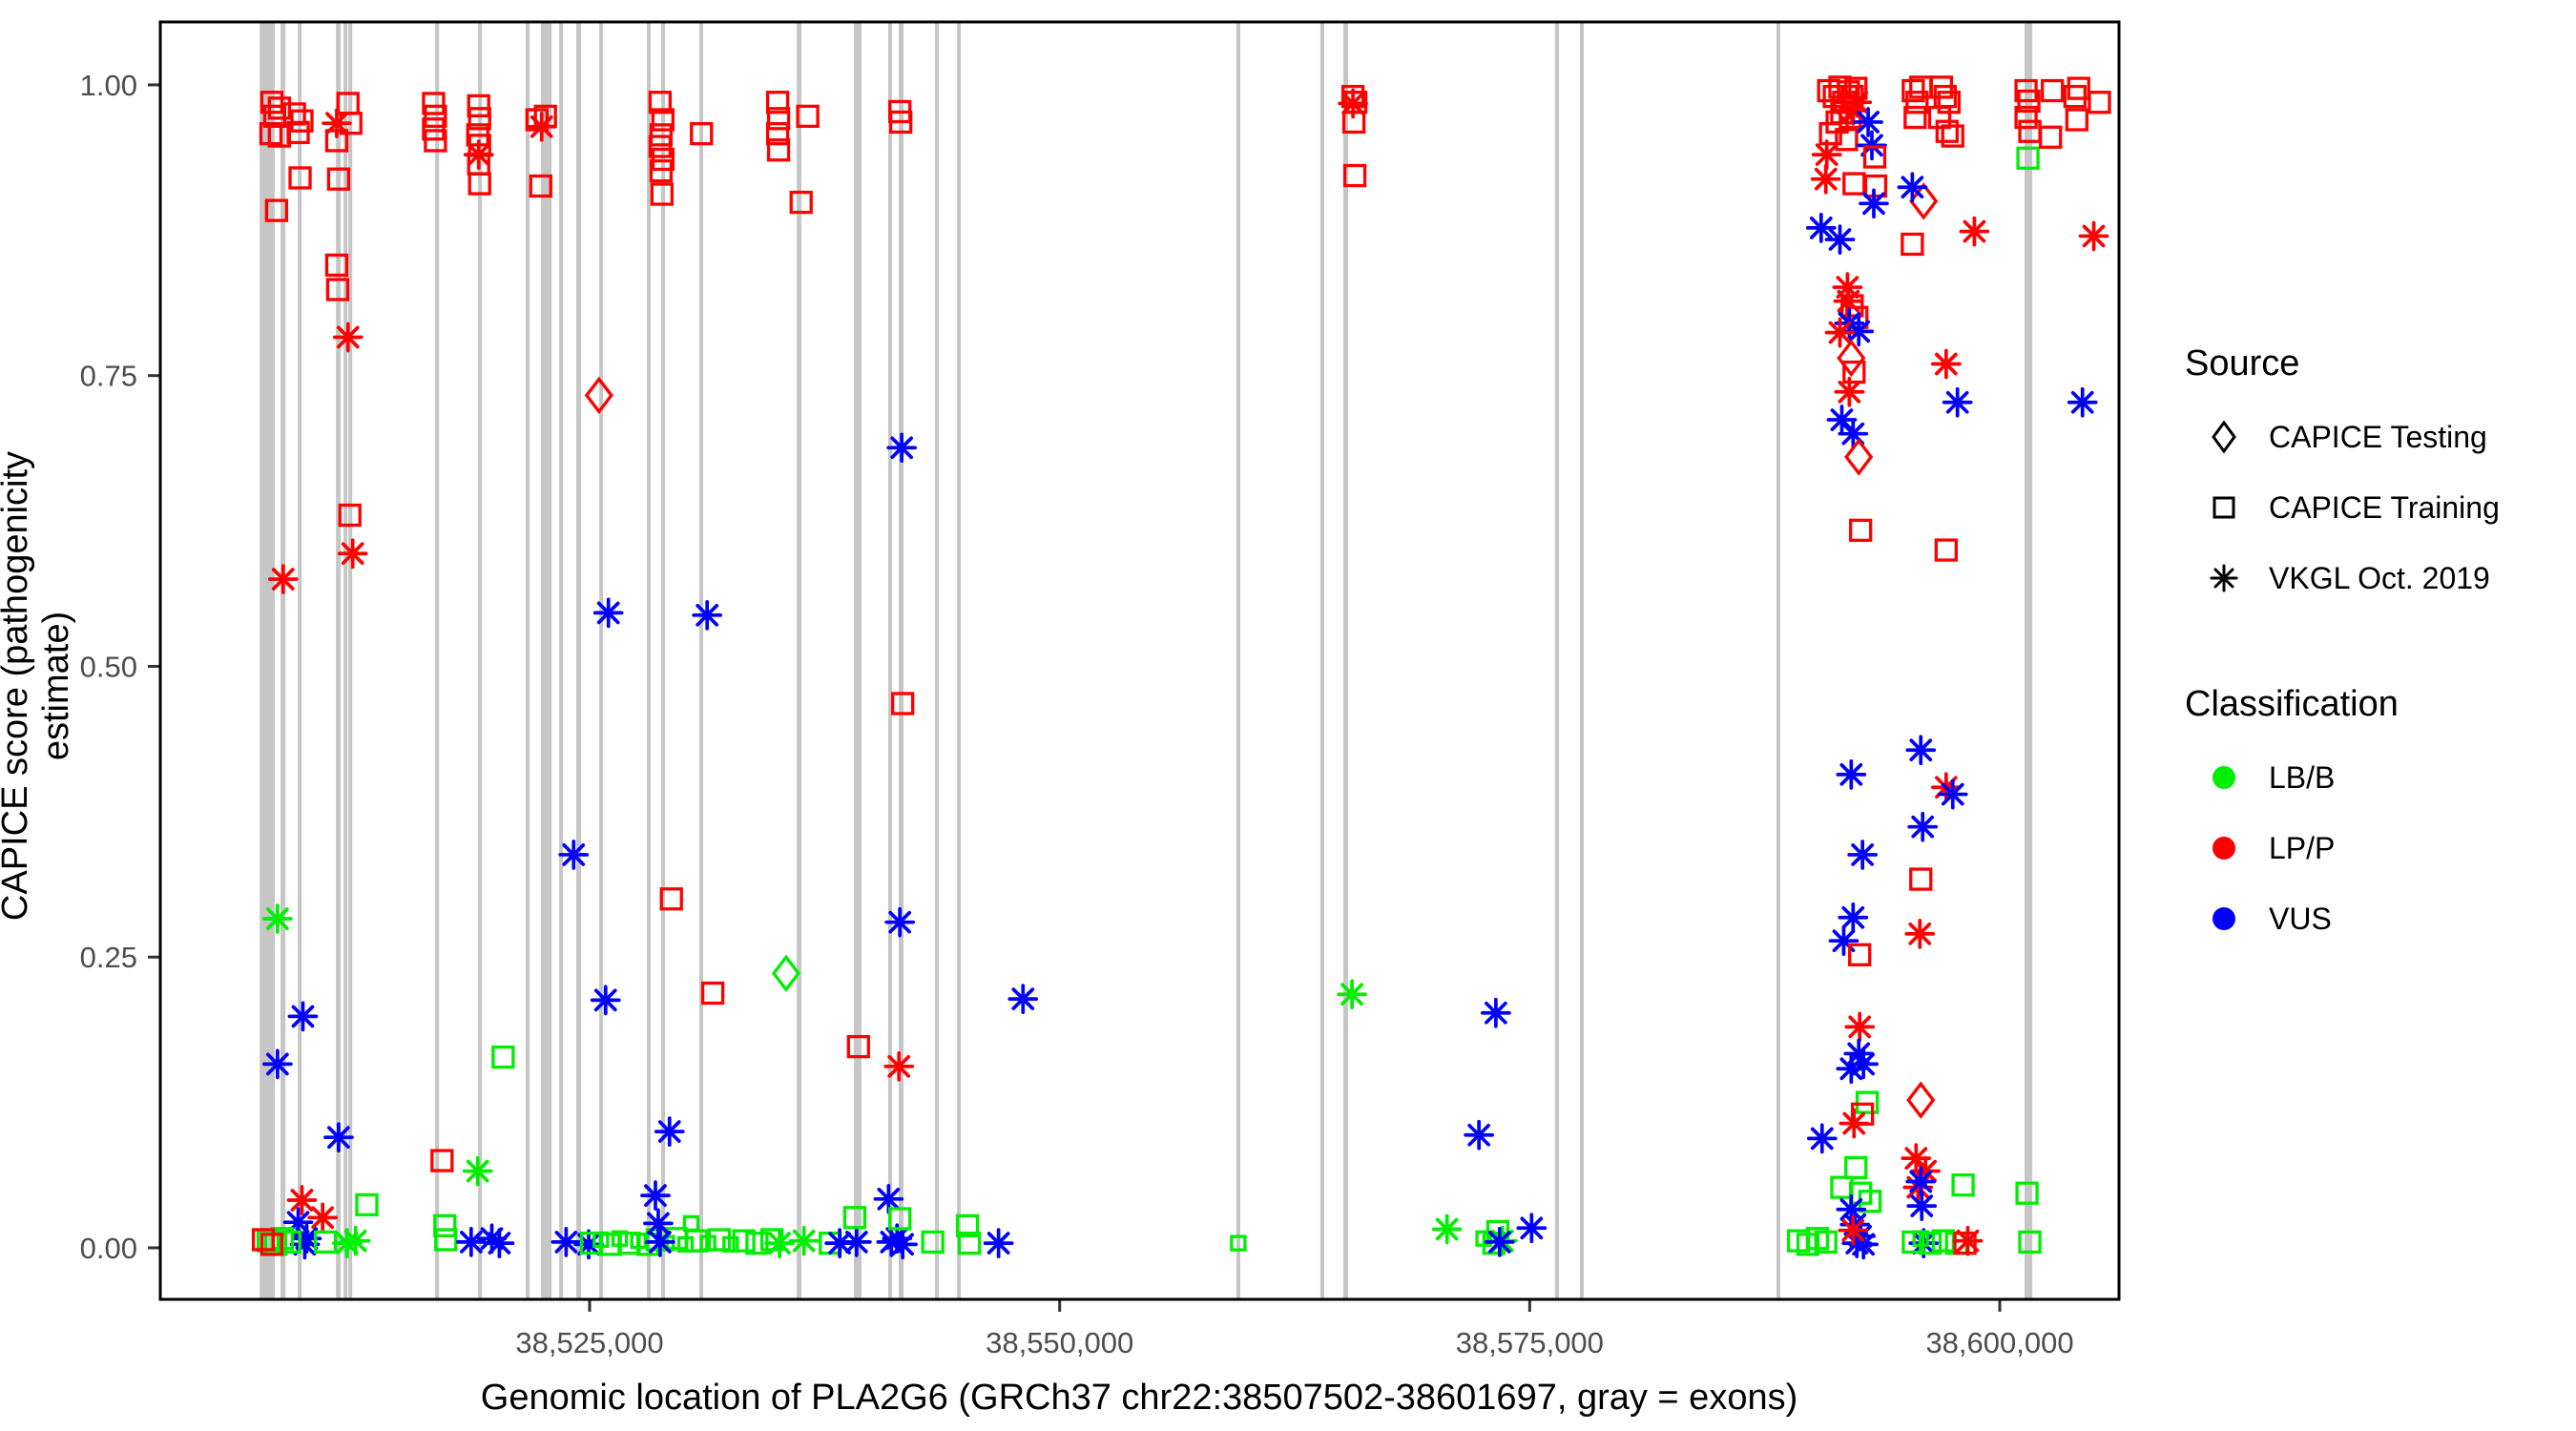 Image resolution: width=2576 pixels, height=1431 pixels. I want to click on legend-classification-title: Classification, so click(2292, 704).